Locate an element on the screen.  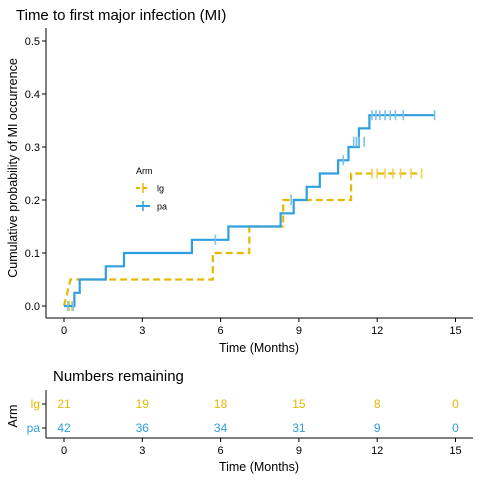
legend: Arm lg pa is located at coordinates (151, 189).